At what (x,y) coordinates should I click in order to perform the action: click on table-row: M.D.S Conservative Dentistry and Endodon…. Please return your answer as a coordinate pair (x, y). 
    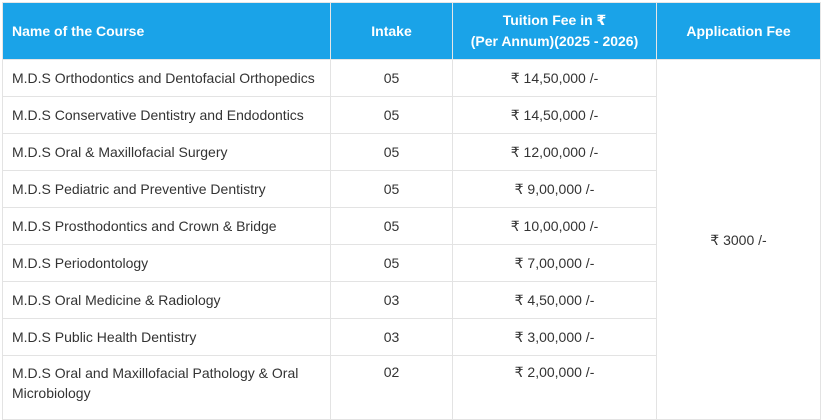
    Looking at the image, I should click on (411, 115).